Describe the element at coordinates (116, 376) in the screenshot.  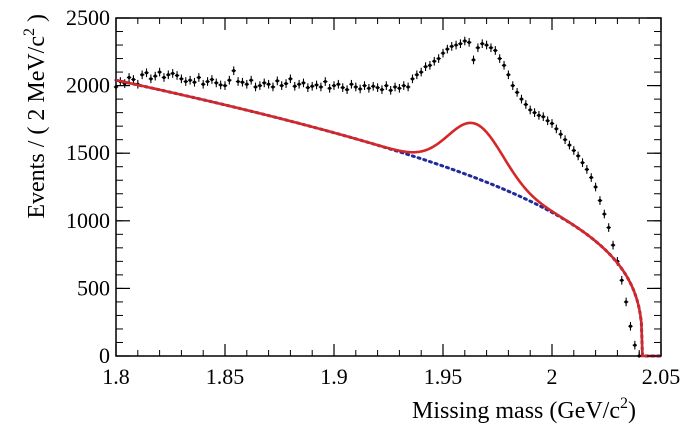
I see `x-tick-label: 1.8` at that location.